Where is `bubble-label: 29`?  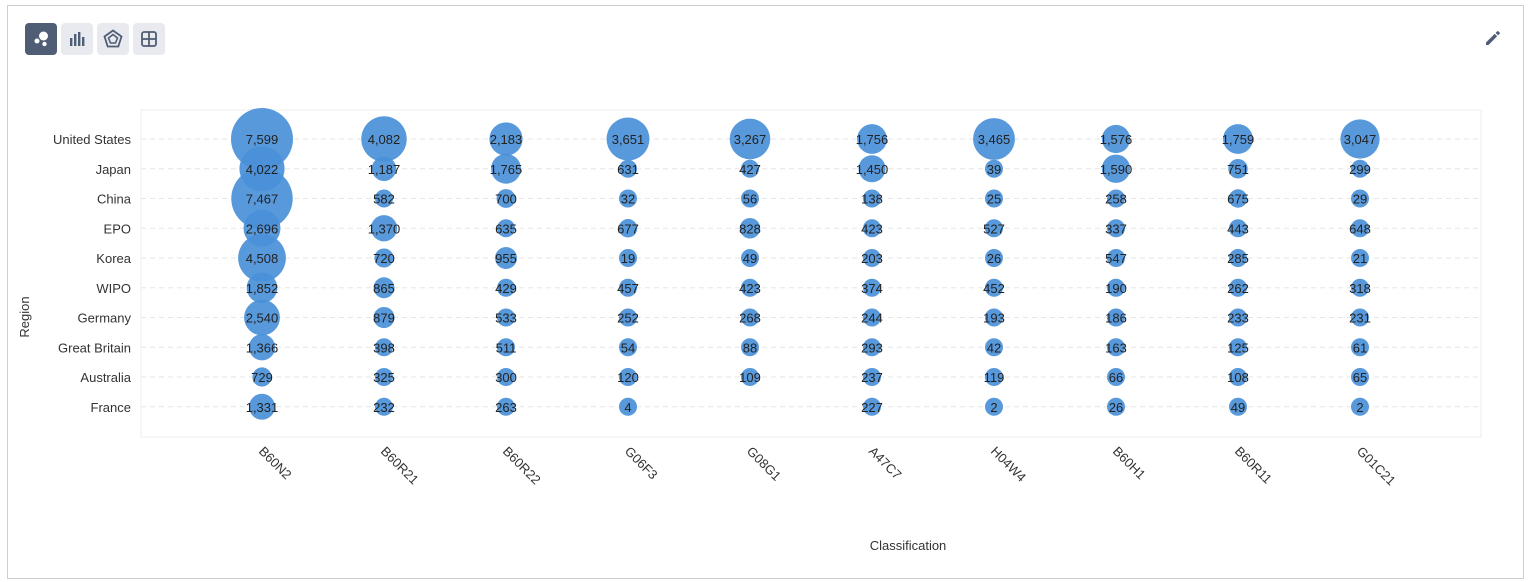
bubble-label: 29 is located at coordinates (1360, 199).